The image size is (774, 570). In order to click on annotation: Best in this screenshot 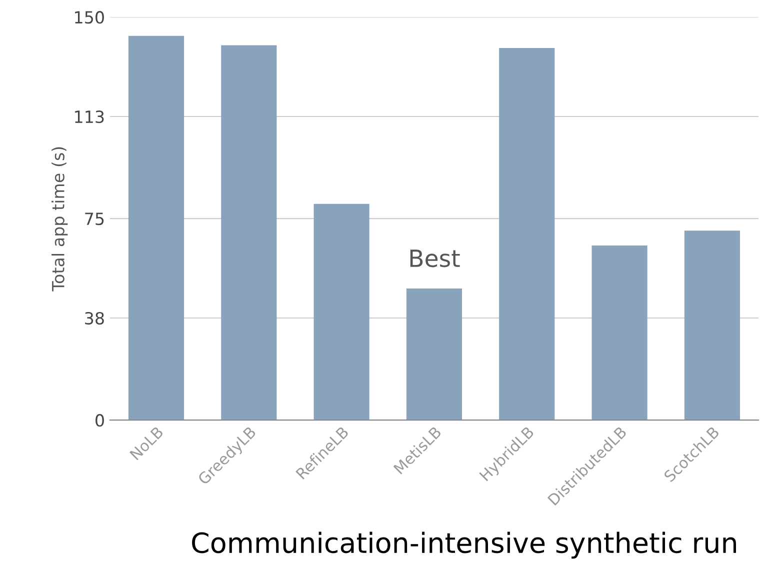, I will do `click(435, 259)`.